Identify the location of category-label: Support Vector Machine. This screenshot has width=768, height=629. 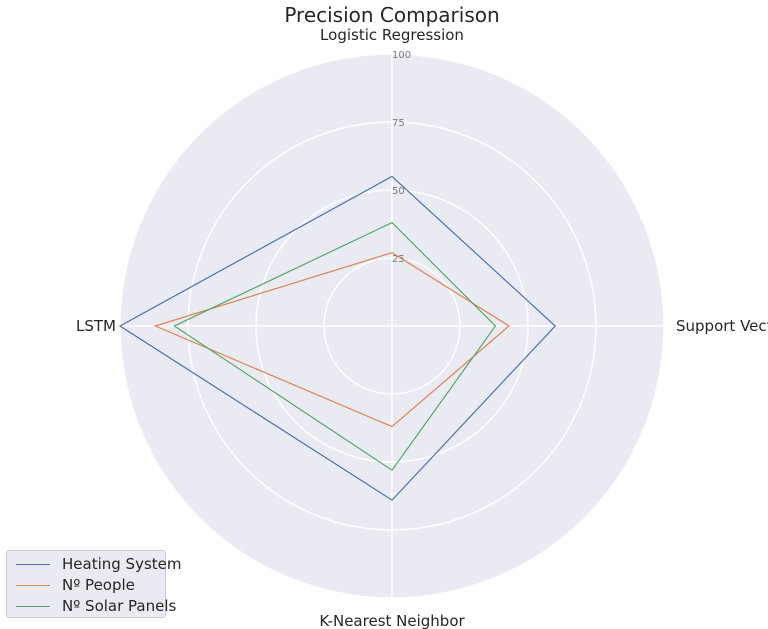
(722, 326).